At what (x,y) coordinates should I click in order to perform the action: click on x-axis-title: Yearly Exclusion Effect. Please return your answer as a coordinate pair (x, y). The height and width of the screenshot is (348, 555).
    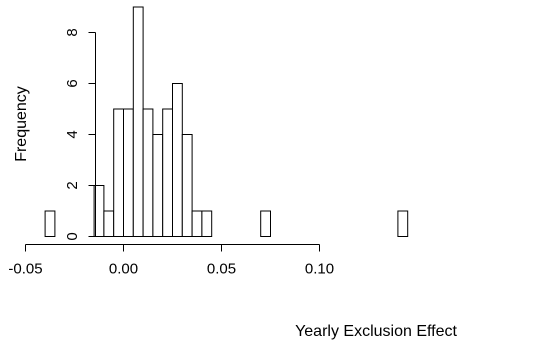
    Looking at the image, I should click on (376, 331).